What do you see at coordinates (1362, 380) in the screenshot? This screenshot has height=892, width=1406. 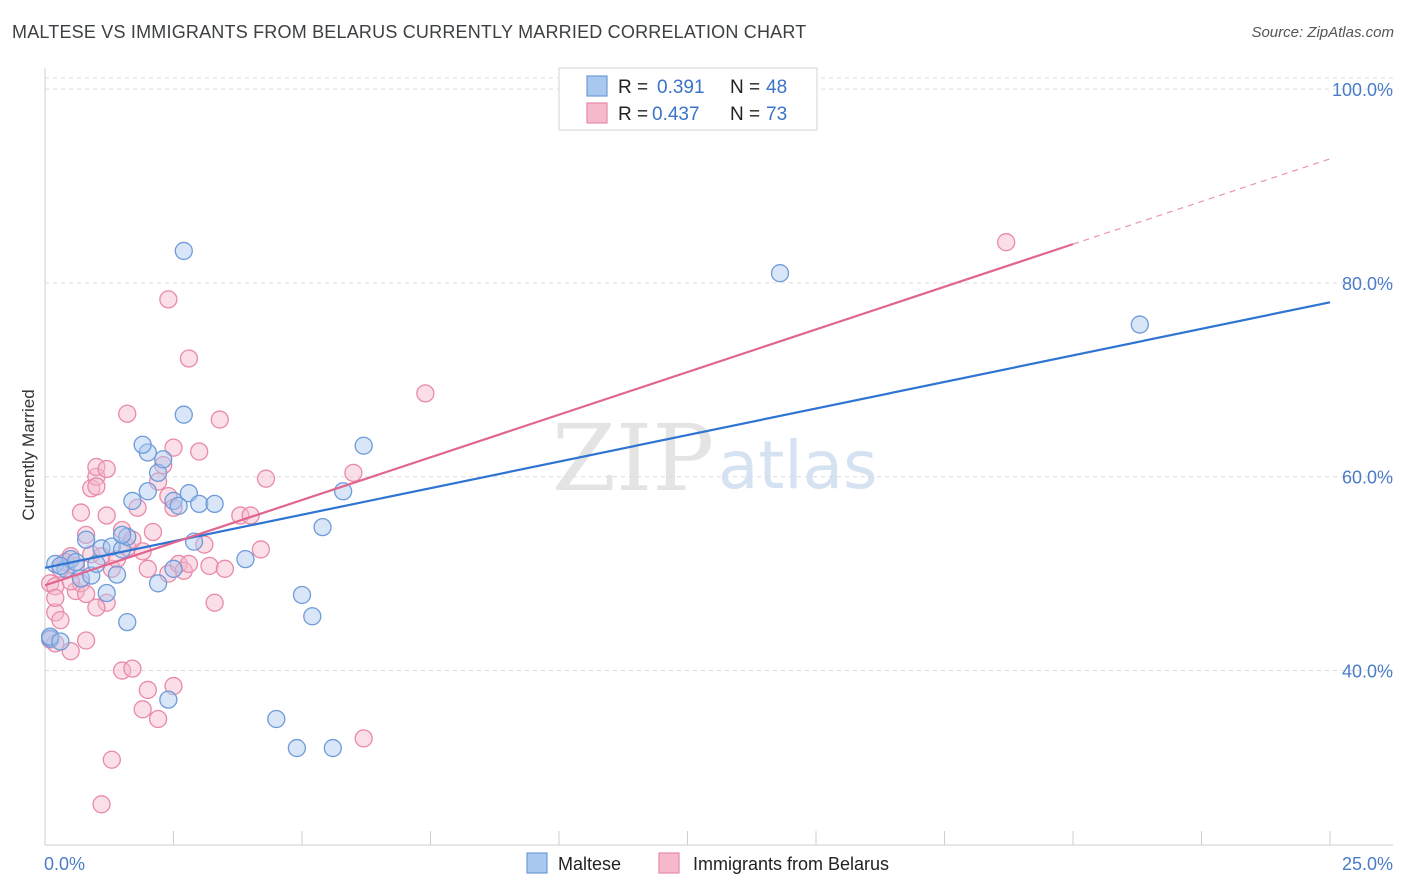 I see `y-tick-labels: 100.0% 80.0% 60.0% 40.0%` at bounding box center [1362, 380].